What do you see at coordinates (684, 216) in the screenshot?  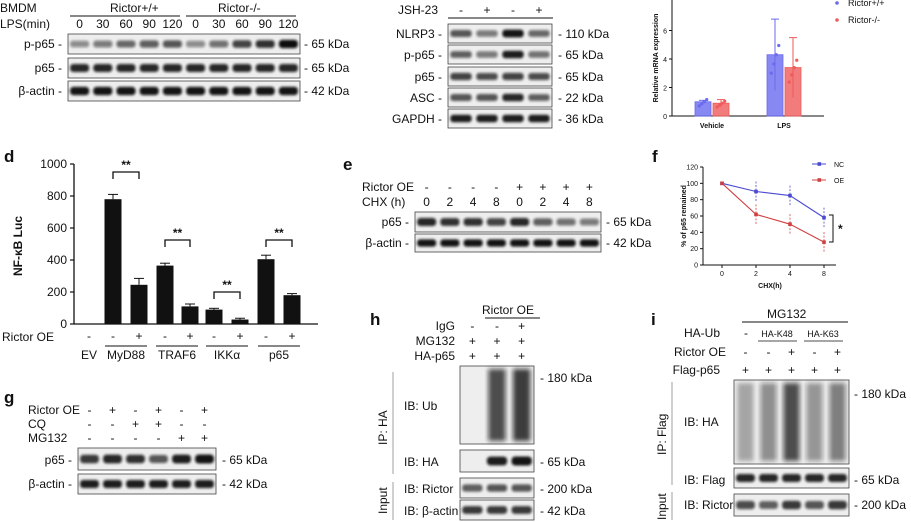 I see `chart-f-ylabel: % of p65 remained` at bounding box center [684, 216].